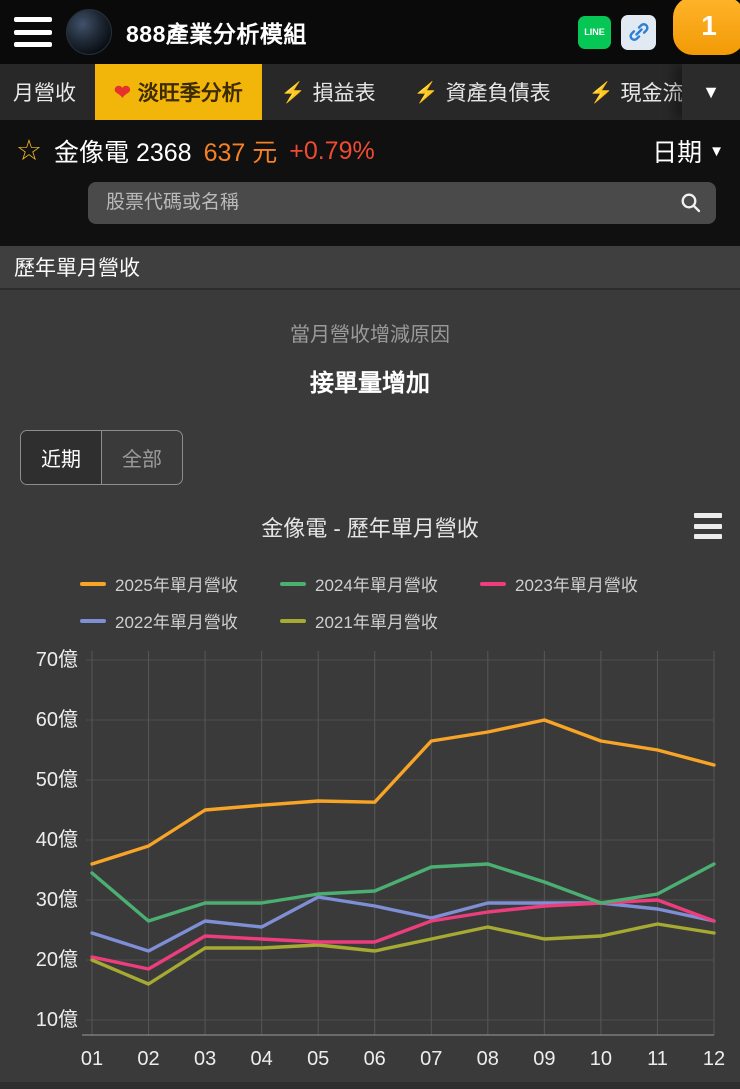  Describe the element at coordinates (57, 899) in the screenshot. I see `svg-text: 30億` at that location.